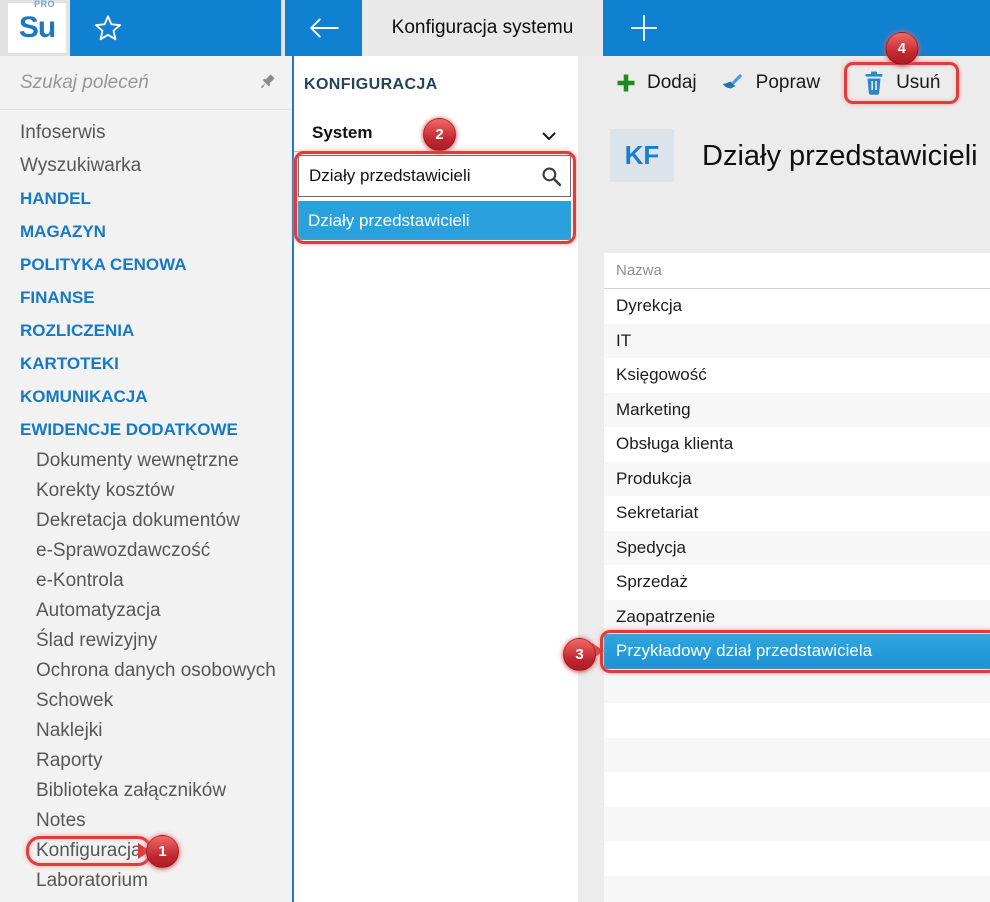  I want to click on table-row: Sprzedaż, so click(797, 582).